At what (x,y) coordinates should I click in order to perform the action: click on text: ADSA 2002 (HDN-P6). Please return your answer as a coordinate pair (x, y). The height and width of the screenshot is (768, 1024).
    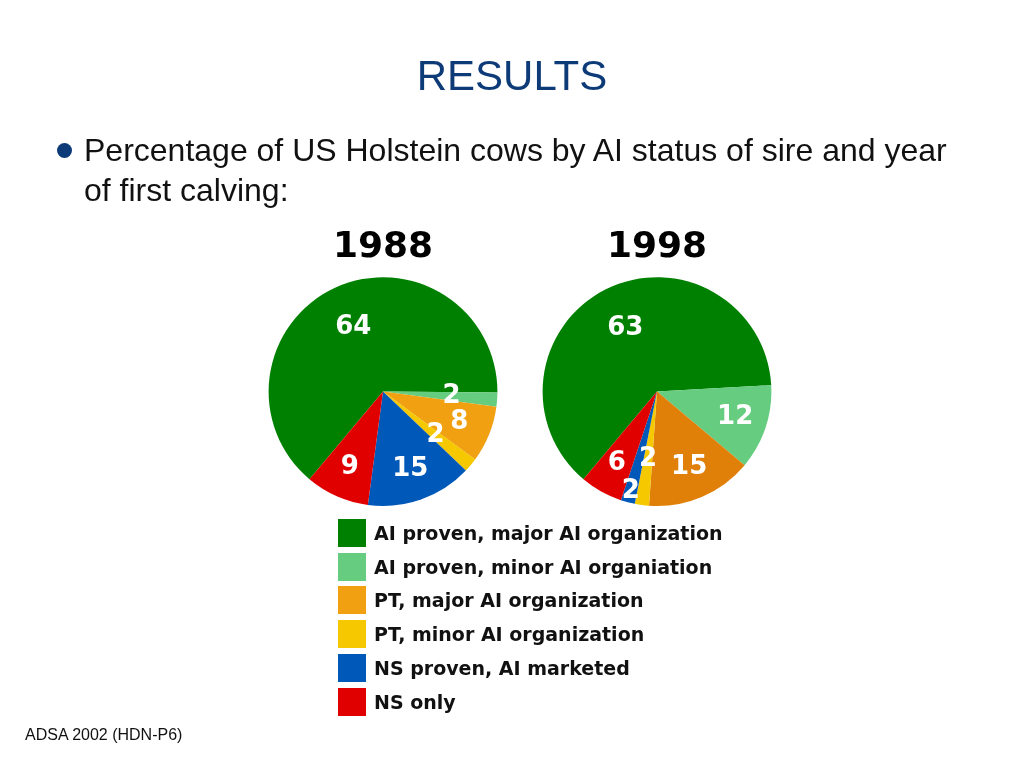
    Looking at the image, I should click on (104, 735).